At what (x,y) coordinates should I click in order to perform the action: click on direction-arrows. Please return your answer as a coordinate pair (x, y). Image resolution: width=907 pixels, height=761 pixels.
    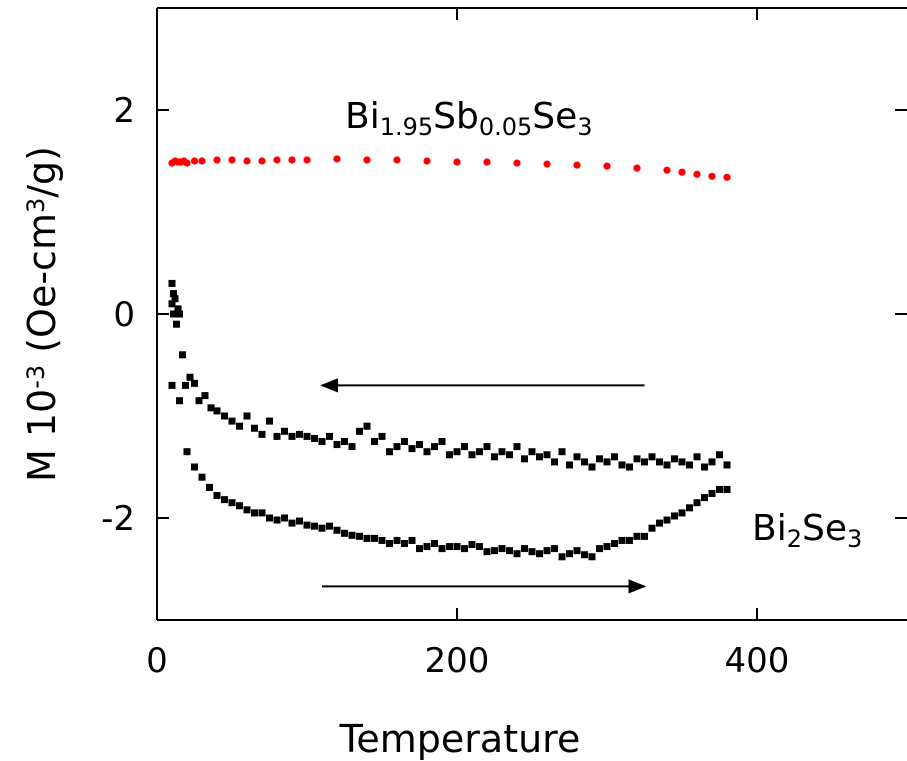
    Looking at the image, I should click on (483, 486).